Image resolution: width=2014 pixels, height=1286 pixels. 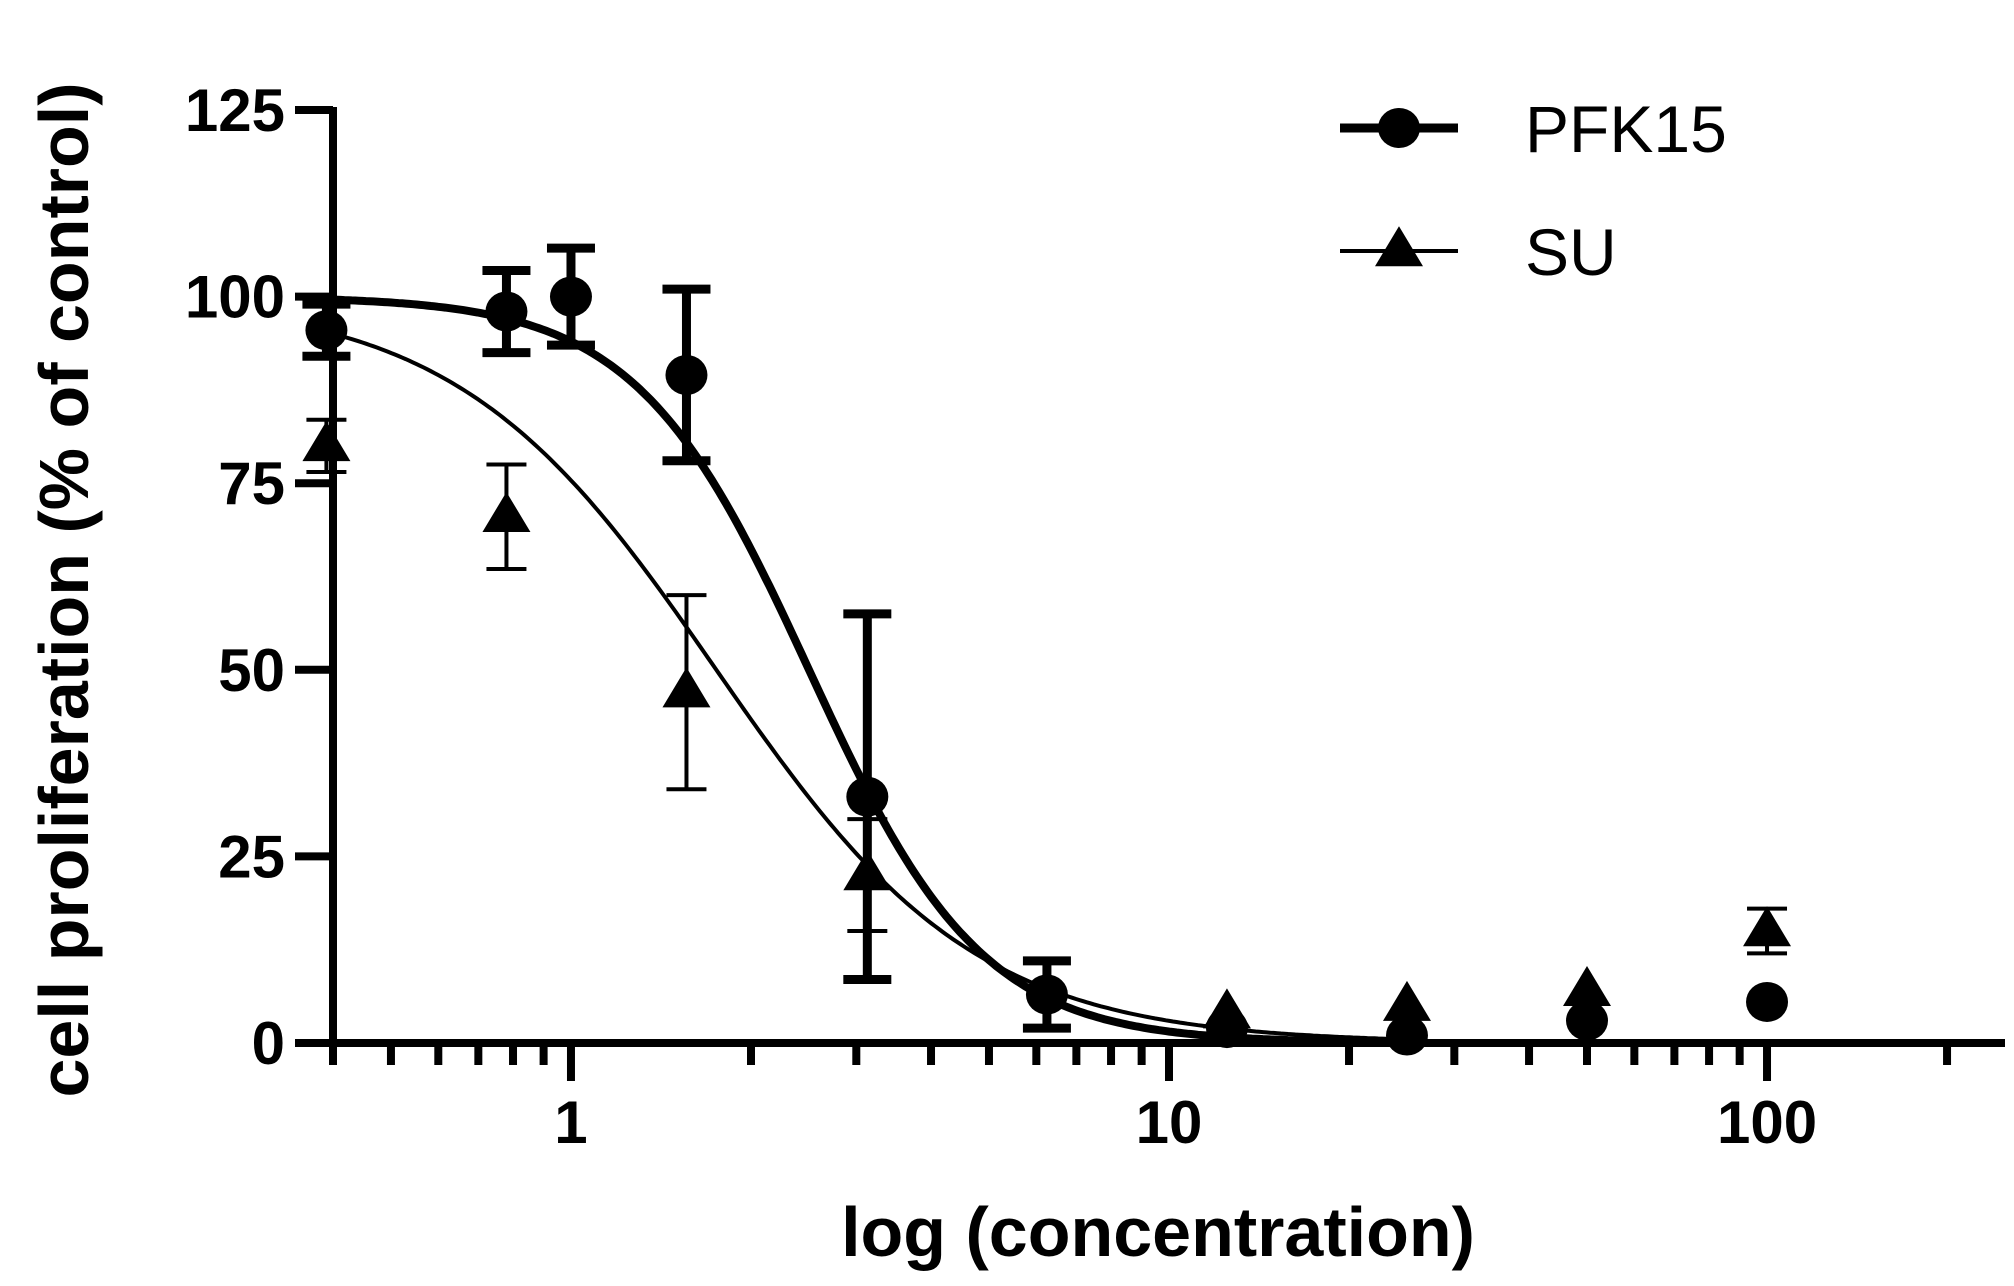 What do you see at coordinates (1169, 1122) in the screenshot?
I see `x-tick-label: 10` at bounding box center [1169, 1122].